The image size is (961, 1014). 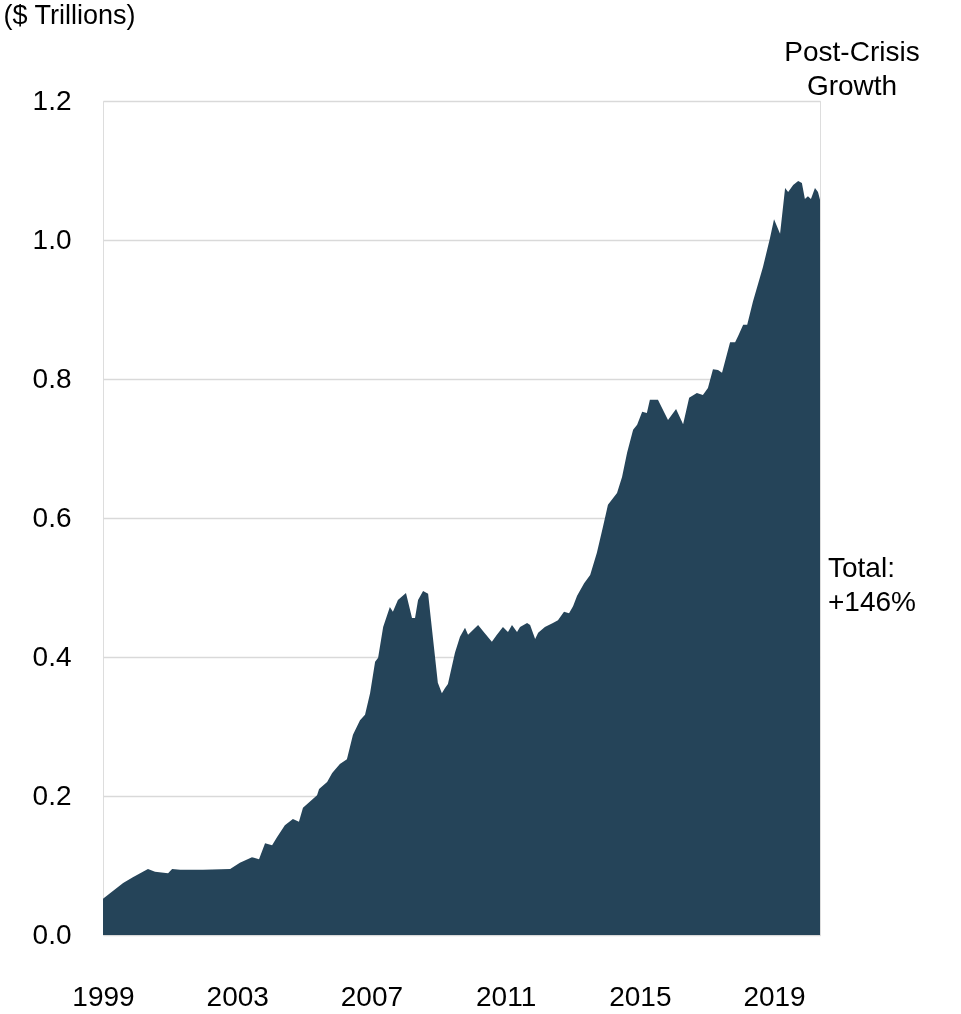 I want to click on text: Total: +146%, so click(x=872, y=584).